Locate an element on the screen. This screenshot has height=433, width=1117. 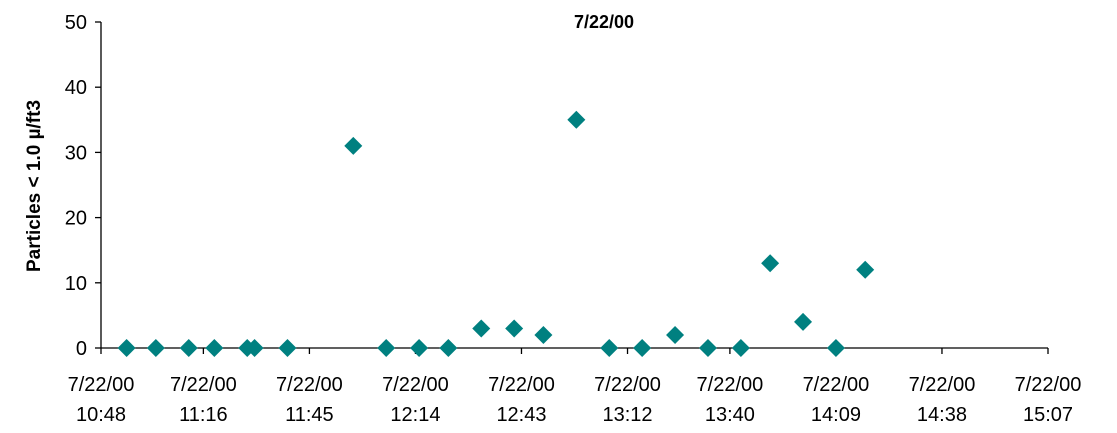
x-tick-time-label: 13:40 is located at coordinates (730, 415).